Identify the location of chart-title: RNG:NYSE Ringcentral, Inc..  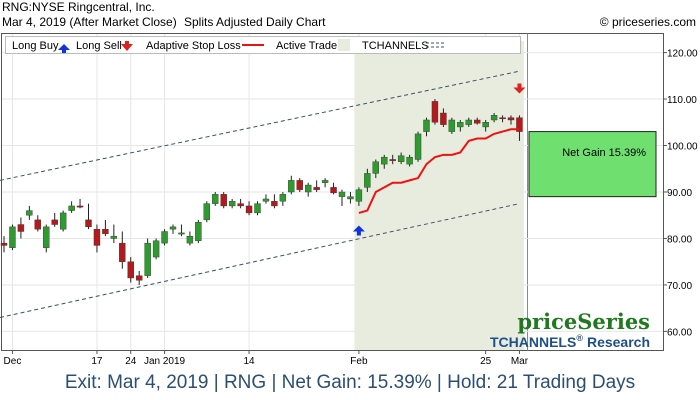
(78, 7).